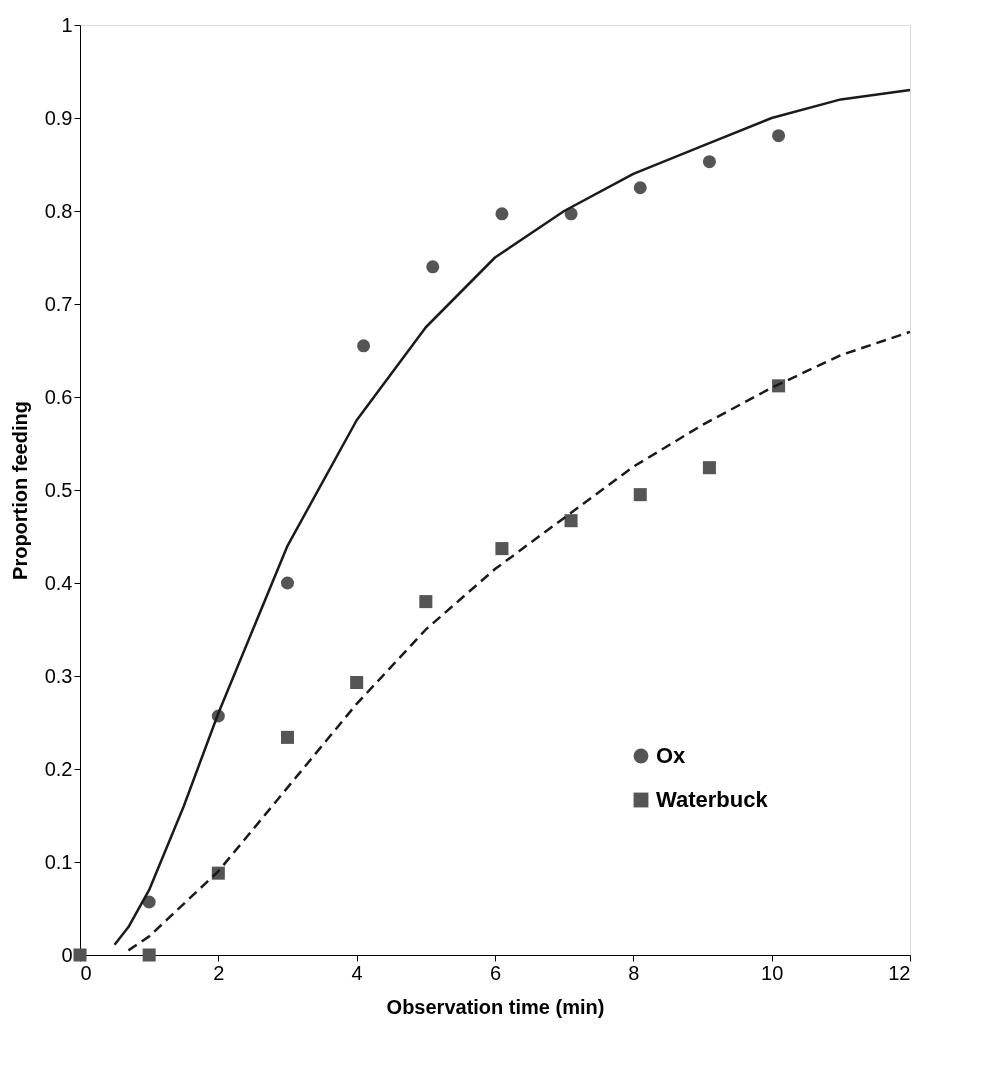  Describe the element at coordinates (357, 972) in the screenshot. I see `x-tick-label: 4` at that location.